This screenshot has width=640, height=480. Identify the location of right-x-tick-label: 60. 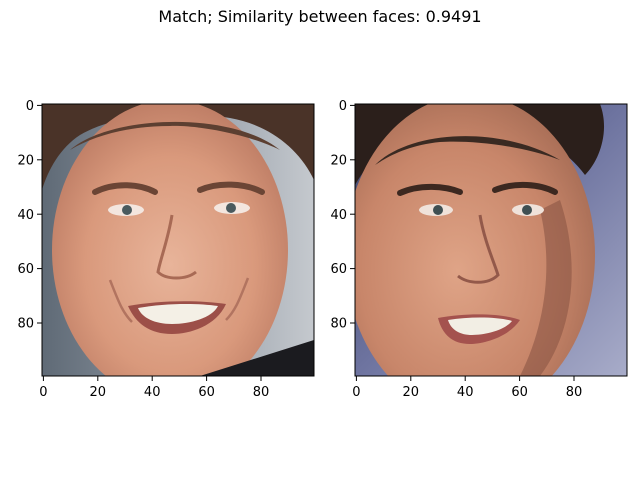
(519, 392).